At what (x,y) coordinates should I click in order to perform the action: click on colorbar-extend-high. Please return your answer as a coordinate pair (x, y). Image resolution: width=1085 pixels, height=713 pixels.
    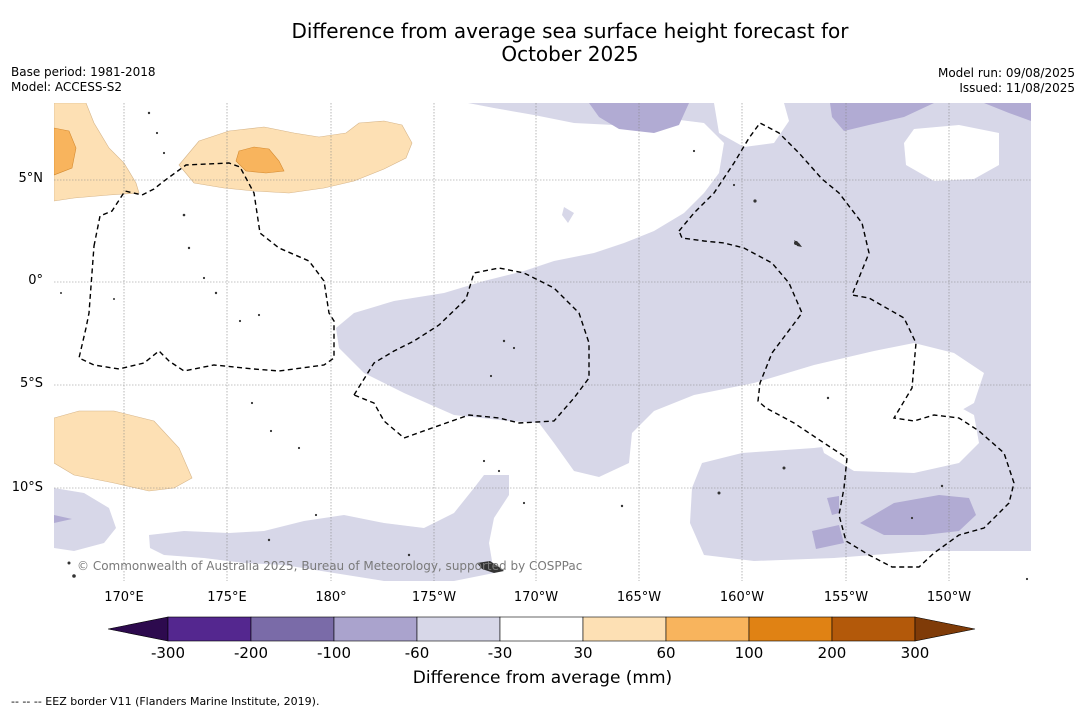
    Looking at the image, I should click on (945, 629).